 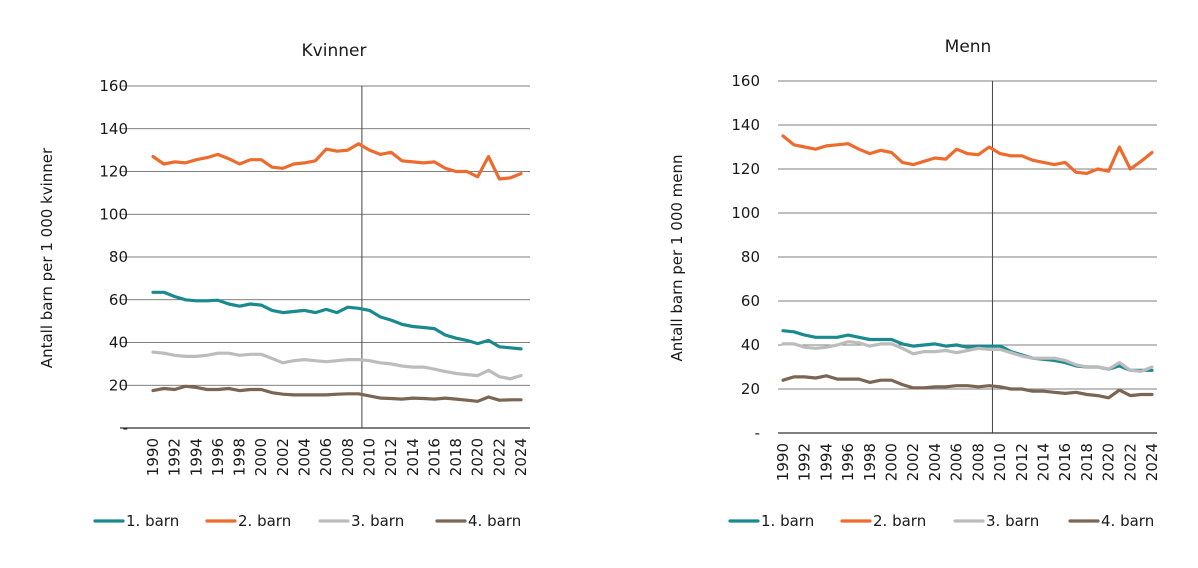 I want to click on chart-title: Kvinner, so click(x=334, y=51).